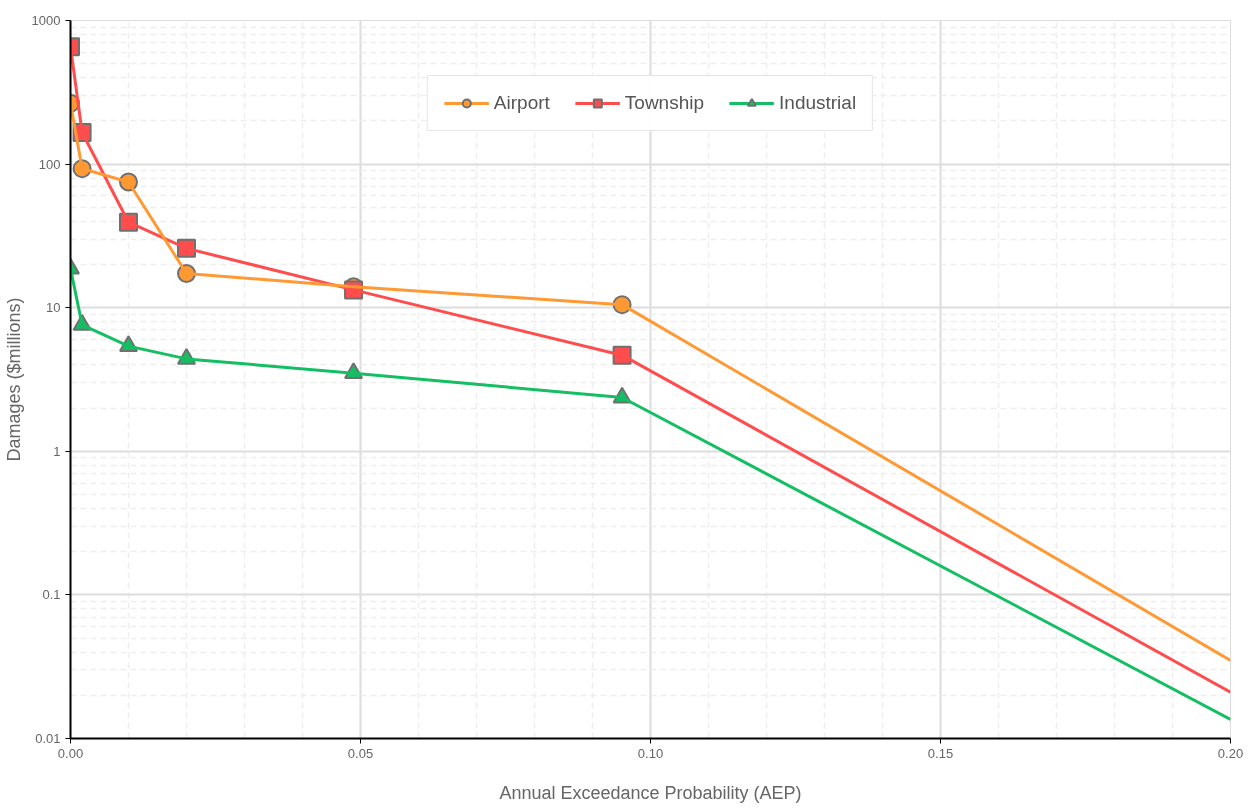 This screenshot has width=1255, height=812. What do you see at coordinates (51, 595) in the screenshot?
I see `y-tick-label: 0.1` at bounding box center [51, 595].